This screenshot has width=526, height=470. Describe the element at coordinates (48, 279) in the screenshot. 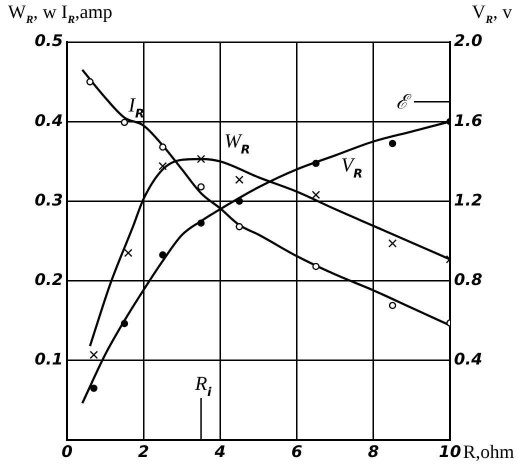

I see `y-tick-label: 0.2` at that location.